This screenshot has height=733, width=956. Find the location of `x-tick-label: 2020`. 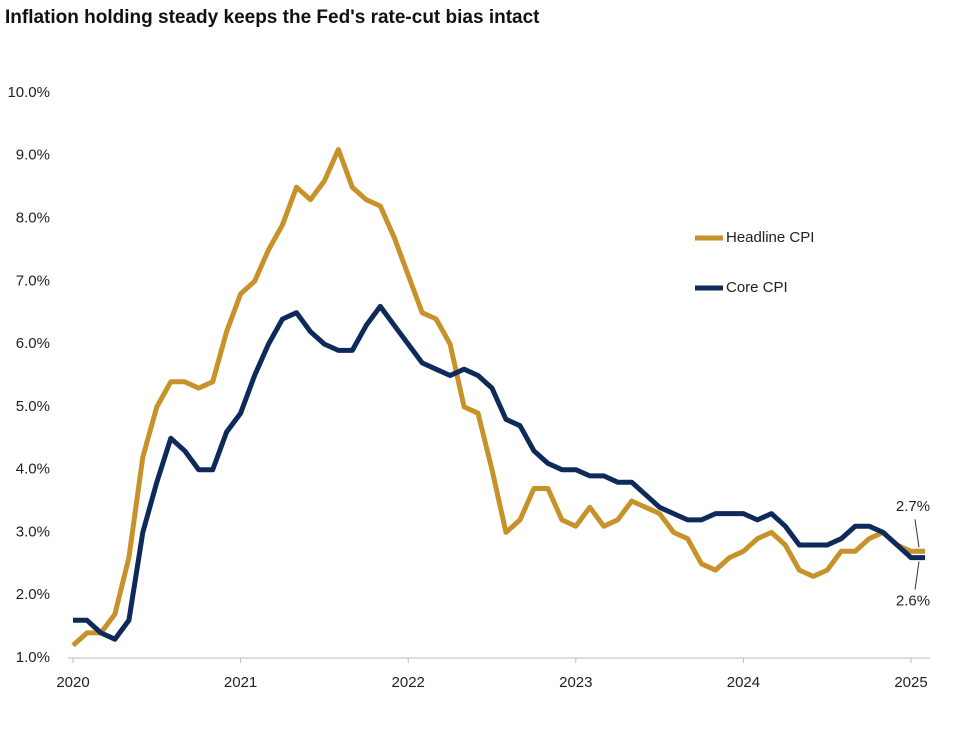

x-tick-label: 2020 is located at coordinates (72, 682).